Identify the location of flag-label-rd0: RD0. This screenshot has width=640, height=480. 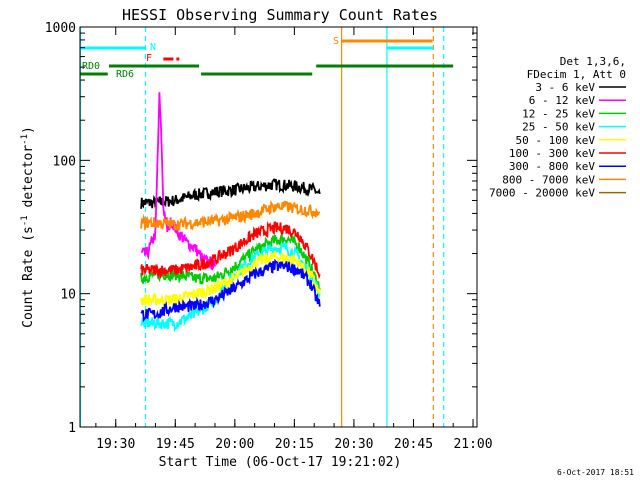
(91, 66).